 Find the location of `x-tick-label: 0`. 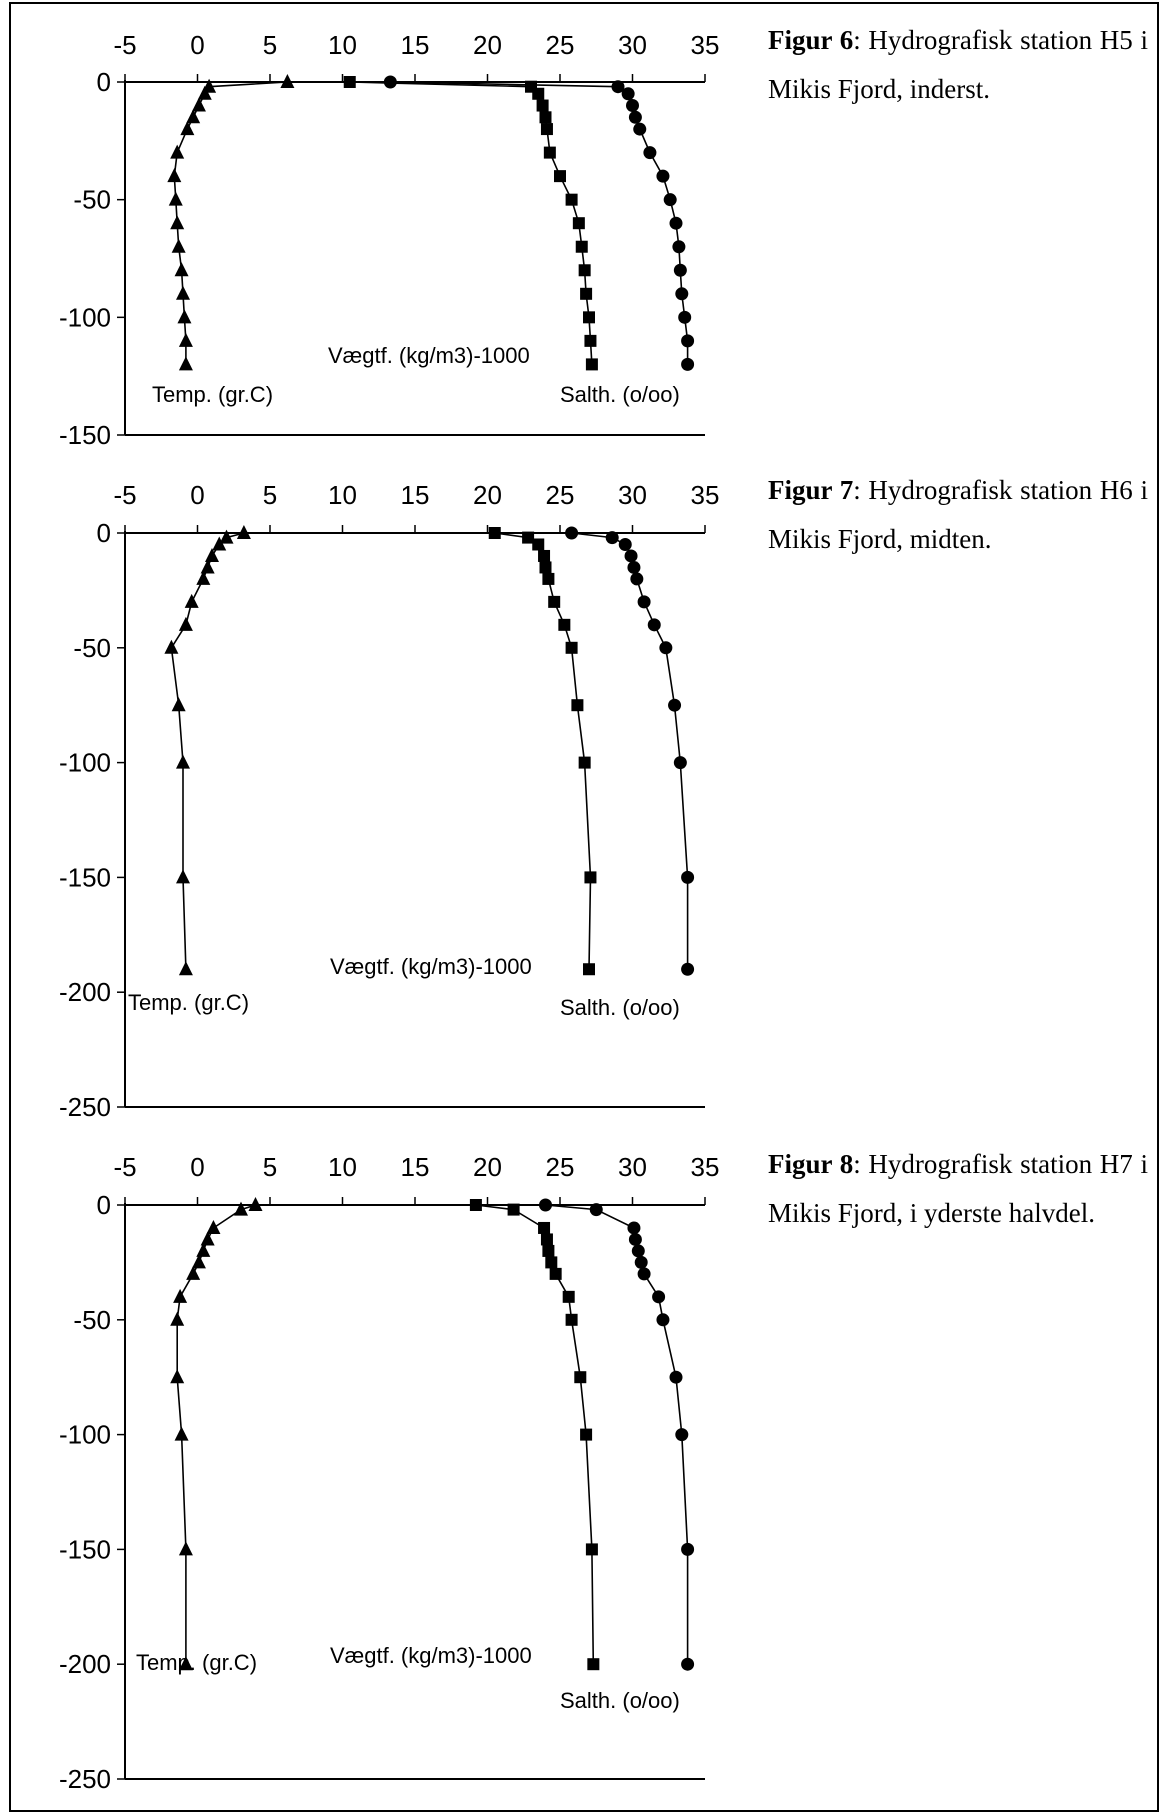

x-tick-label: 0 is located at coordinates (197, 1167).